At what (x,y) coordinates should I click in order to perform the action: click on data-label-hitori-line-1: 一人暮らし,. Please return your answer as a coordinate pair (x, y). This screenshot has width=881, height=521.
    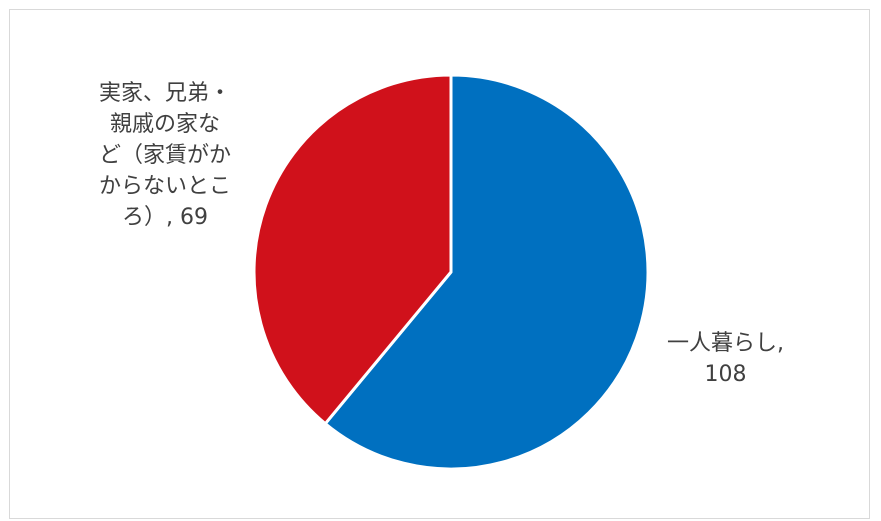
    Looking at the image, I should click on (725, 343).